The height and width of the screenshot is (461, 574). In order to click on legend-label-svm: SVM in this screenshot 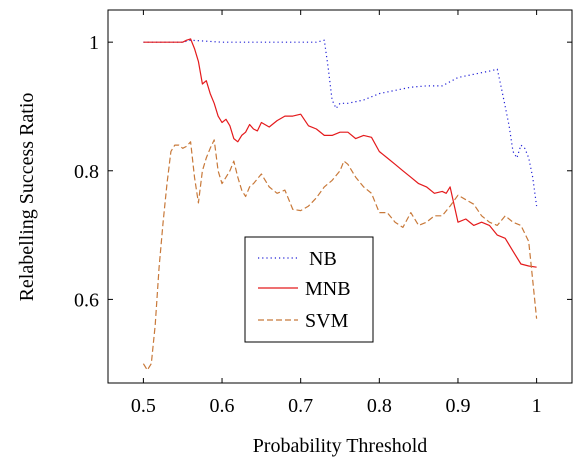, I will do `click(327, 321)`.